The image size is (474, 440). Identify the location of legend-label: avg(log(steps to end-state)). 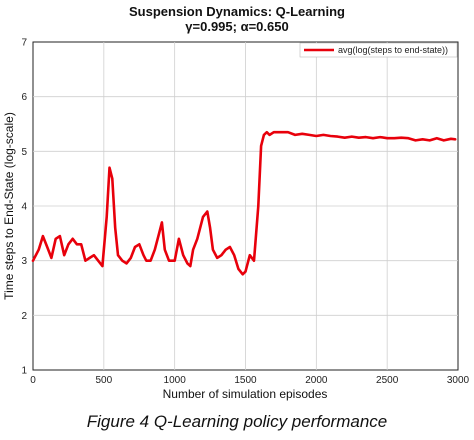
(393, 50).